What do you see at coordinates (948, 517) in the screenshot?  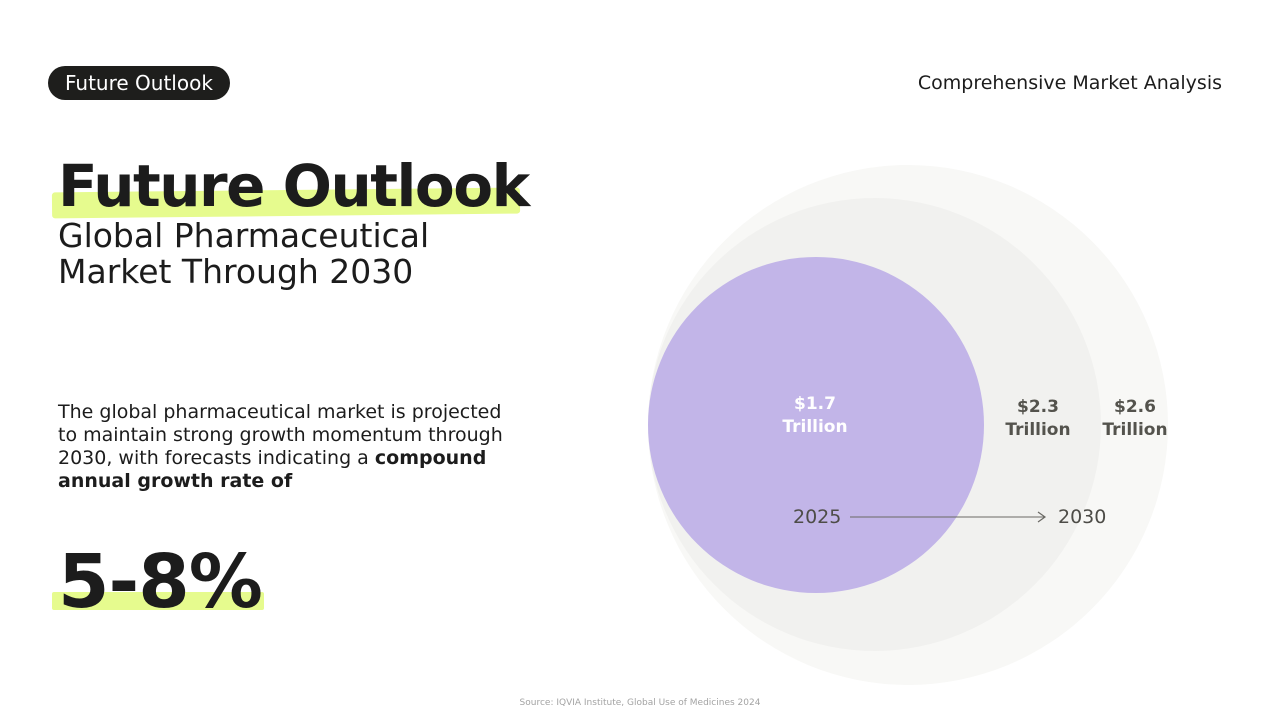 I see `arrow-right-icon` at bounding box center [948, 517].